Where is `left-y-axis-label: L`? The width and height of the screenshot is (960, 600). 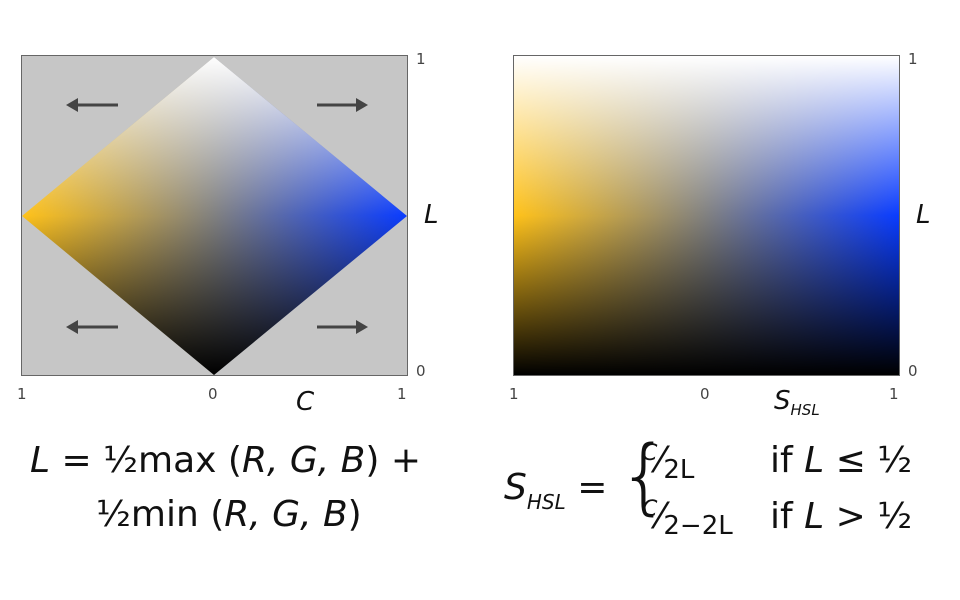
left-y-axis-label: L is located at coordinates (431, 215).